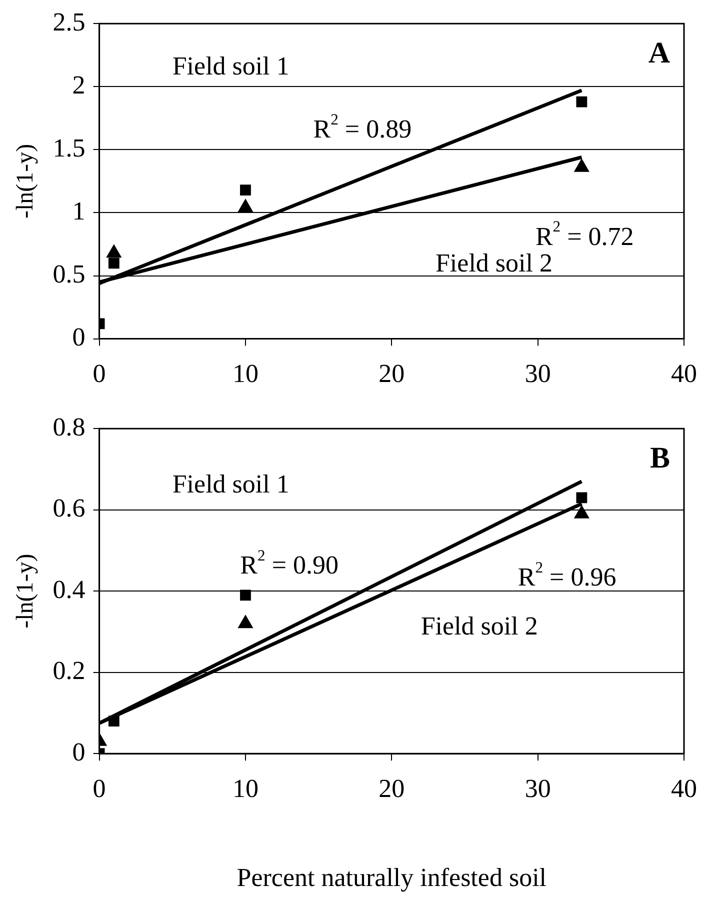 This screenshot has height=899, width=711. I want to click on y-tick-label: 1.5, so click(69, 148).